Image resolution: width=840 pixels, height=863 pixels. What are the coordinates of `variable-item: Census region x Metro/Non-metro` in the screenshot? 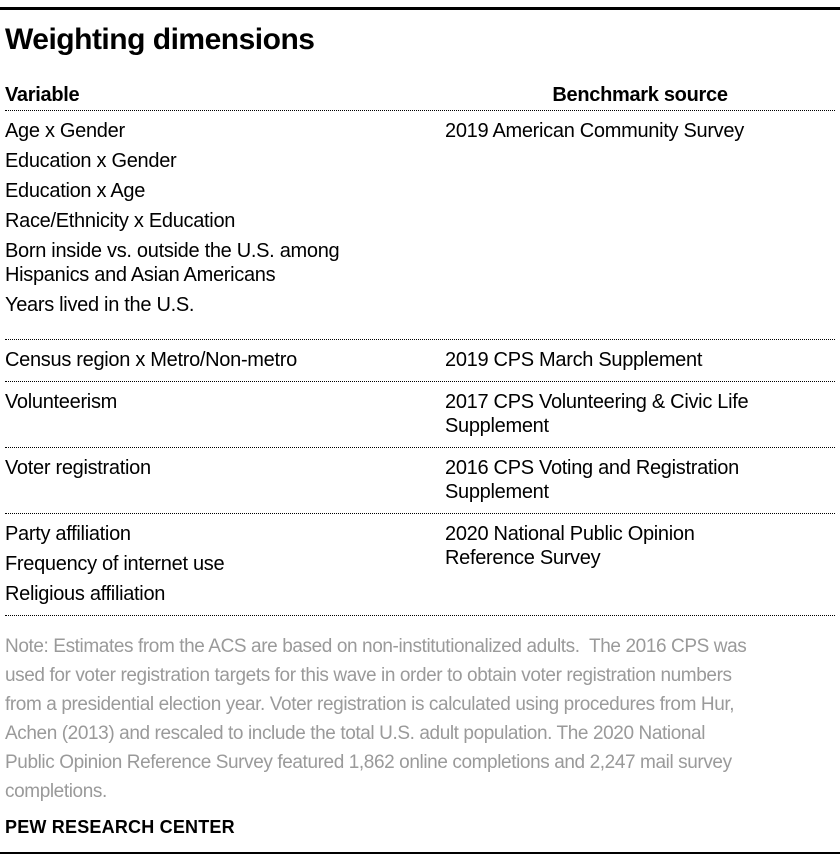 It's located at (225, 360).